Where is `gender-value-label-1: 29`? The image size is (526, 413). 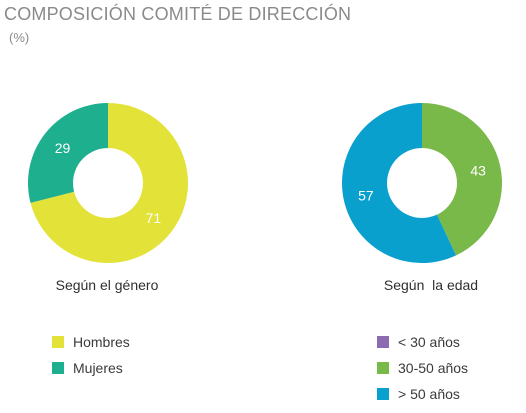
gender-value-label-1: 29 is located at coordinates (63, 148).